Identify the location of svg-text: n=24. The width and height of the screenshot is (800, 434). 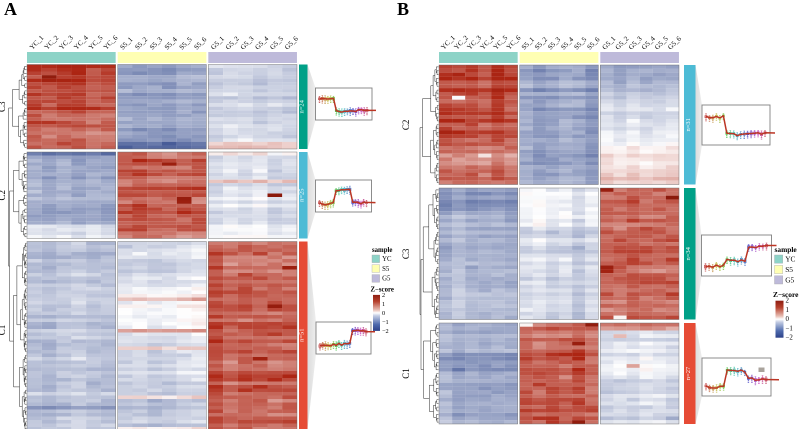
(301, 106).